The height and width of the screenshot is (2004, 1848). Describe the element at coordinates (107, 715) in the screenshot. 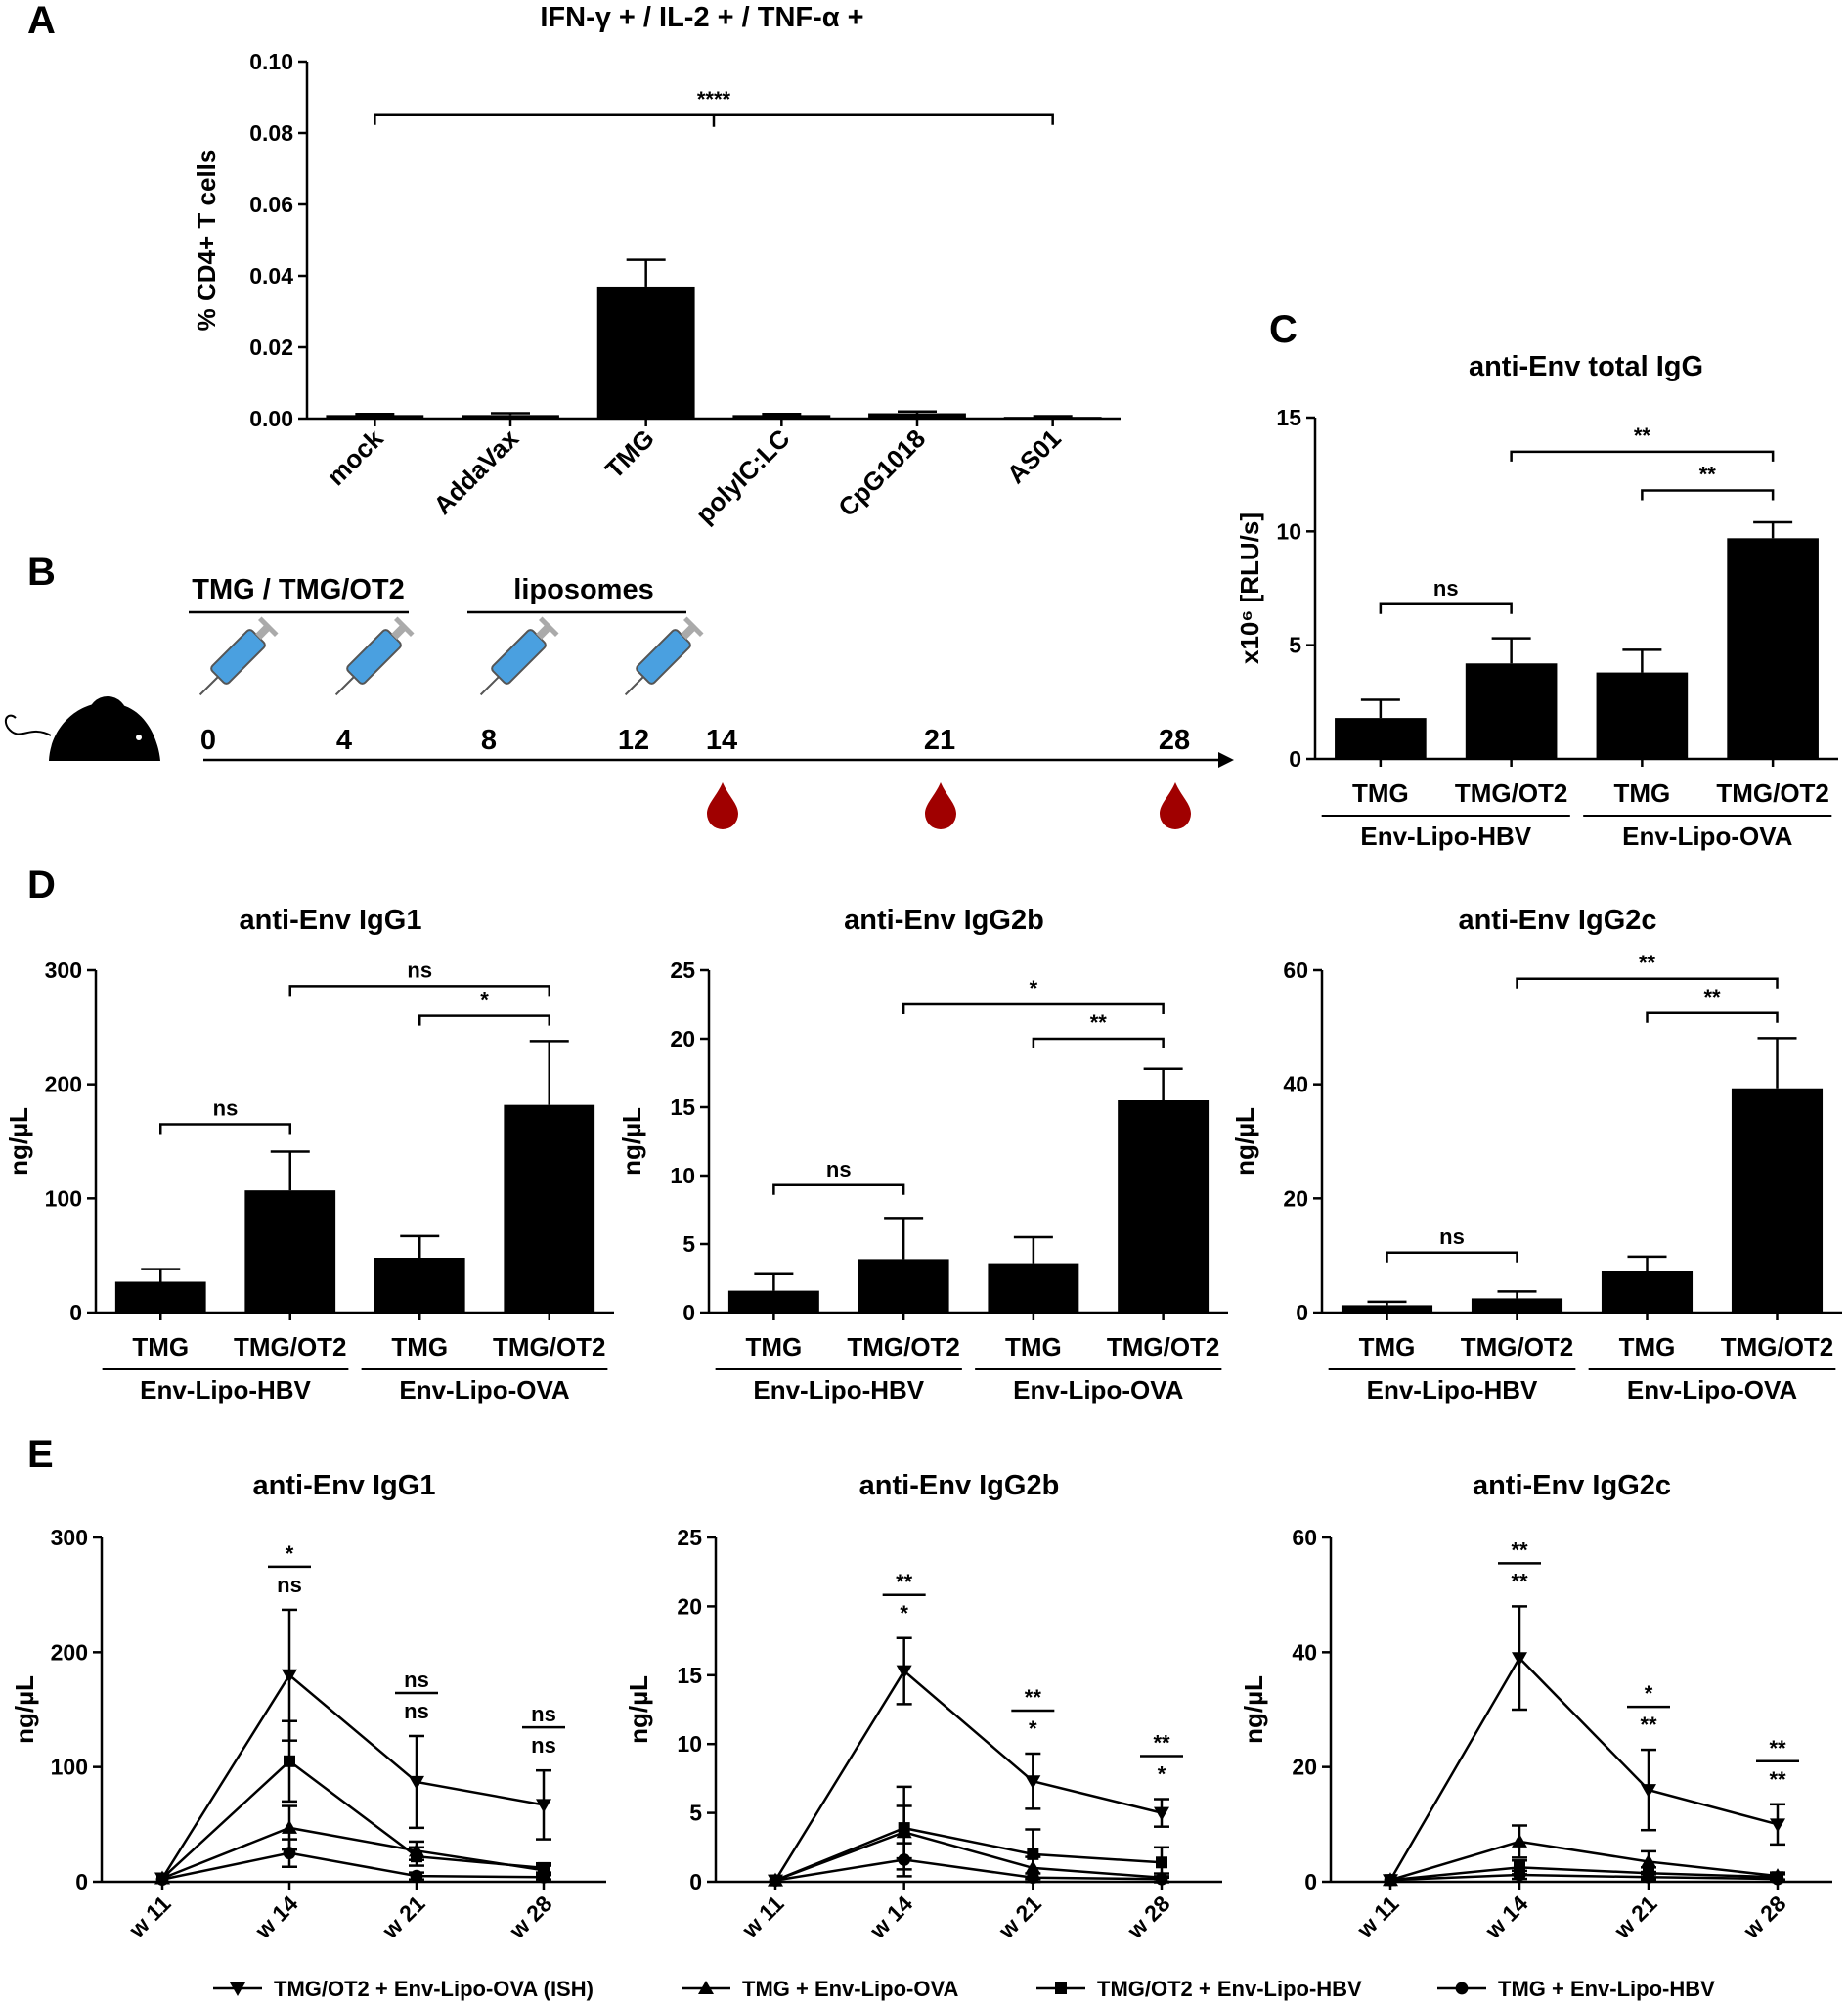

I see `mouse-ear-icon` at that location.